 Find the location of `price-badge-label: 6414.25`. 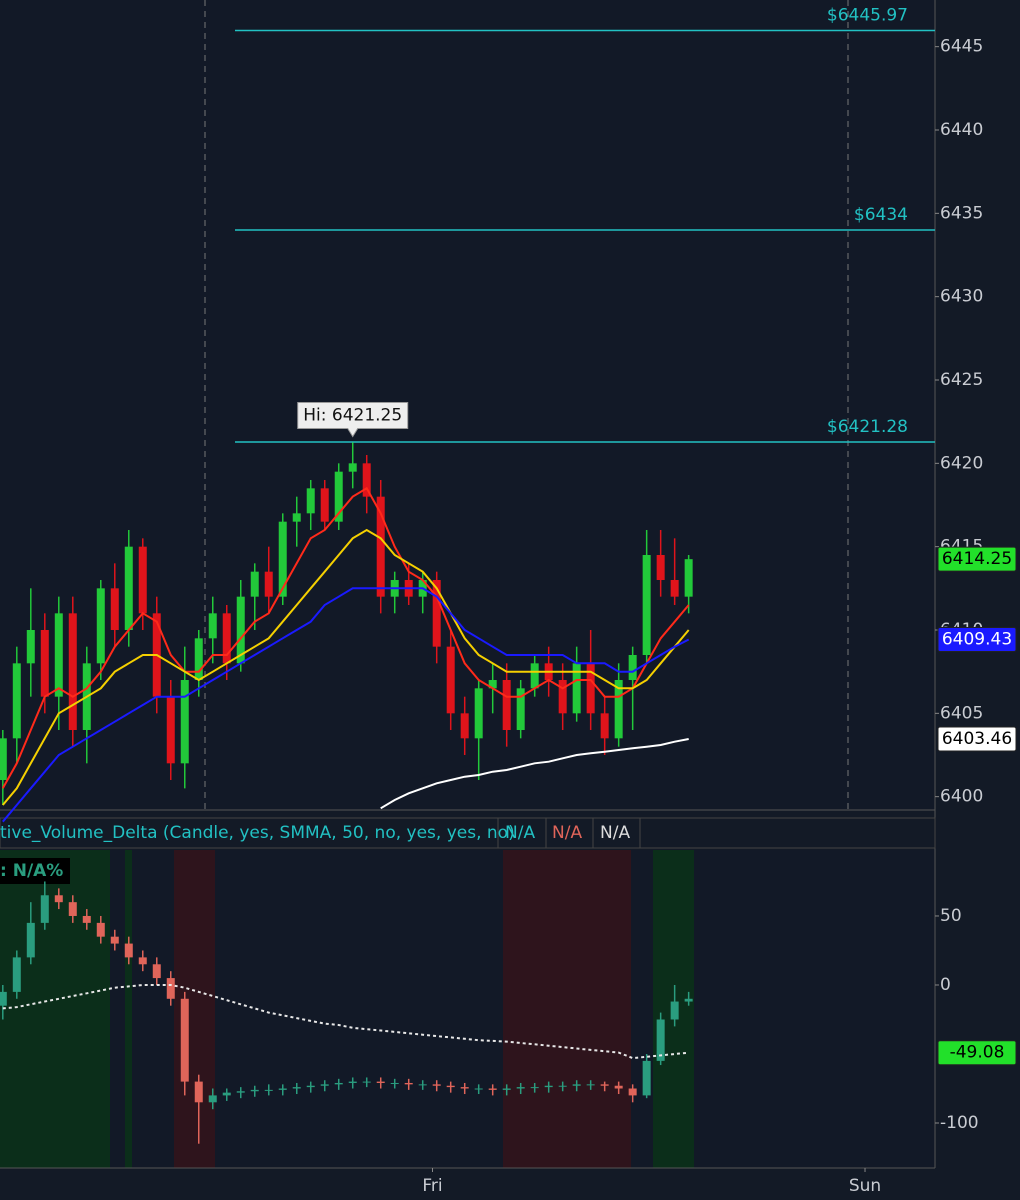

price-badge-label: 6414.25 is located at coordinates (977, 559).